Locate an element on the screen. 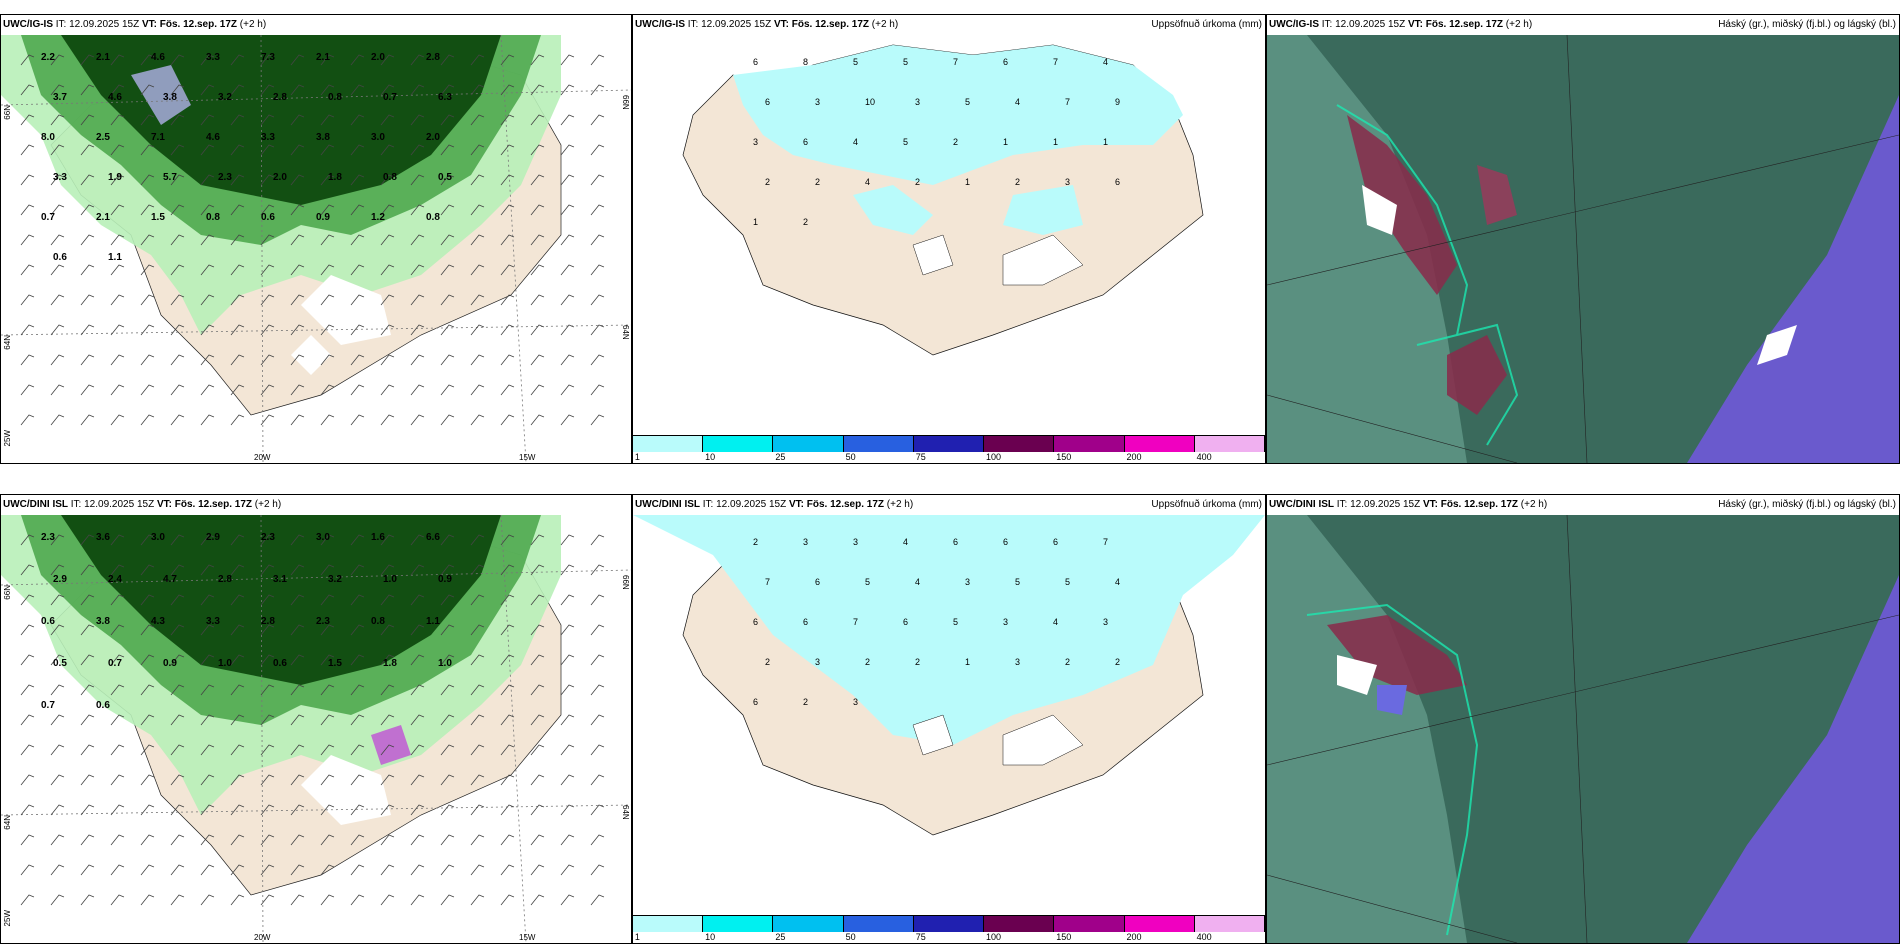  colorbar-labels: 1 10 25 50 75 100 150 200 400 is located at coordinates (949, 457).